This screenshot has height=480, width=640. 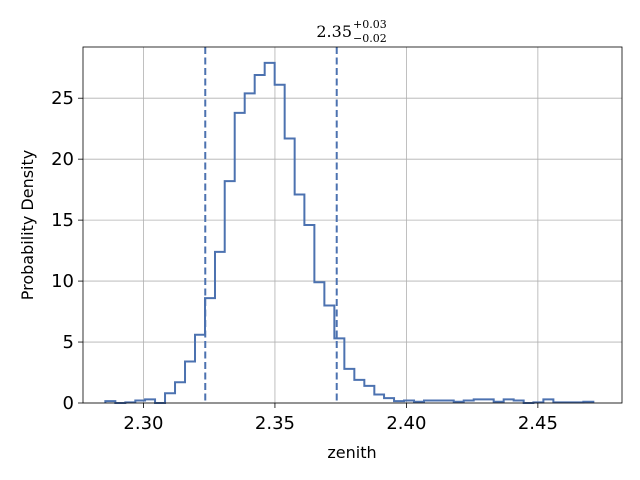 What do you see at coordinates (62, 98) in the screenshot?
I see `y-tick-label: 25` at bounding box center [62, 98].